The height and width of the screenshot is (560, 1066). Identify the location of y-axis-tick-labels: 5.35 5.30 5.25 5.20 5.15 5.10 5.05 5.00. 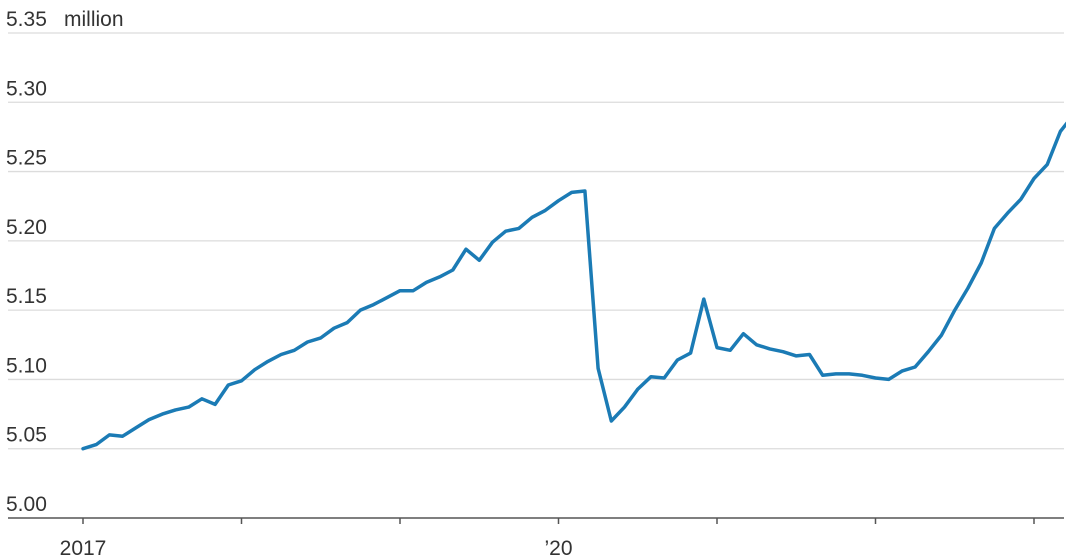
(26, 262).